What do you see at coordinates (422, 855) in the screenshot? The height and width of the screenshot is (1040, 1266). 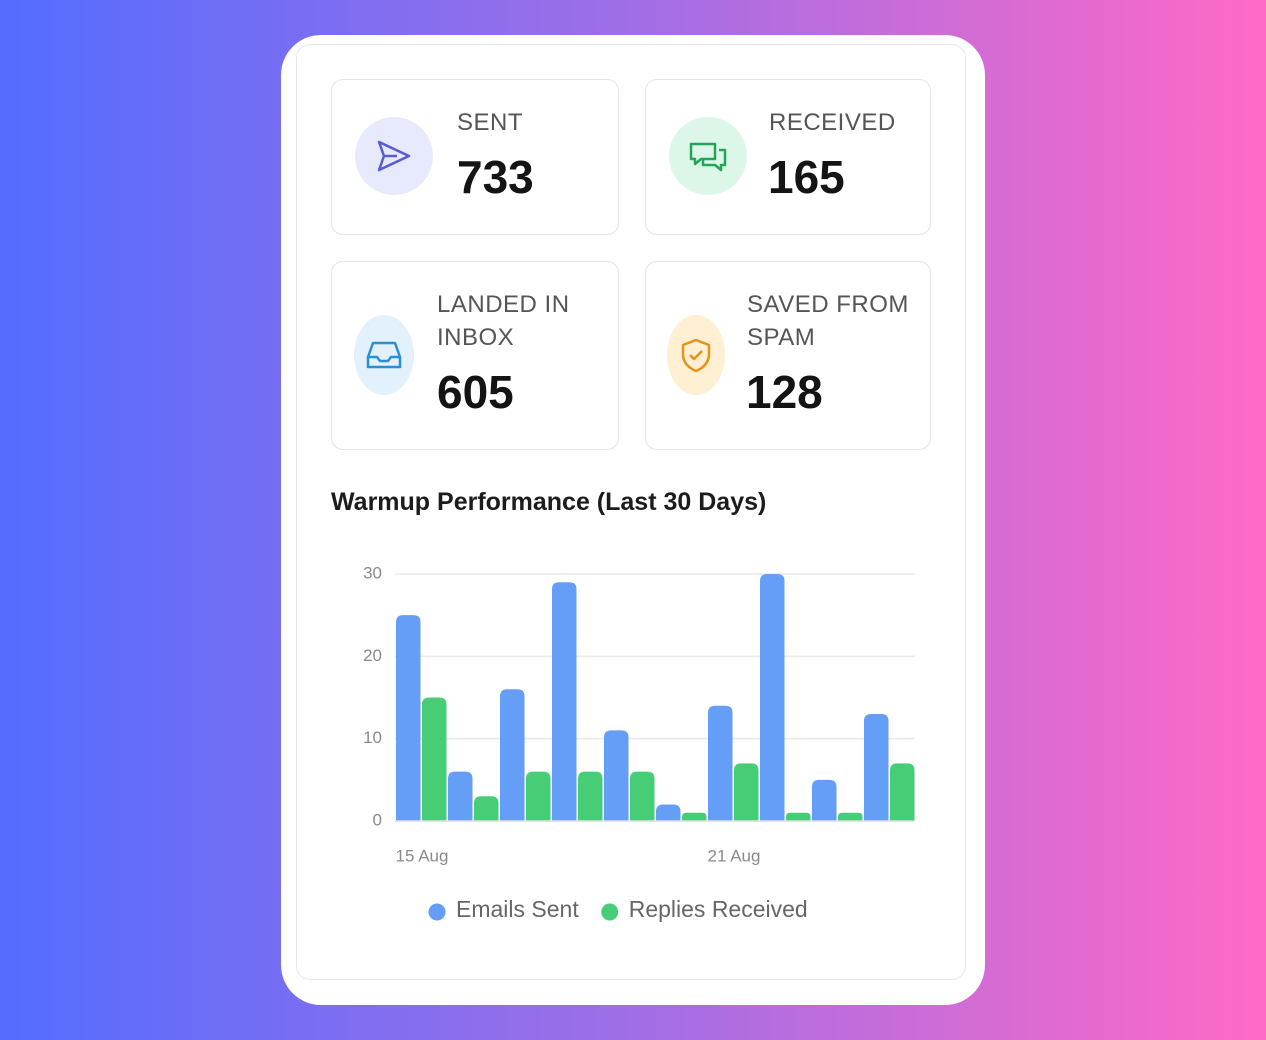 I see `x-tick-label: 15 Aug` at bounding box center [422, 855].